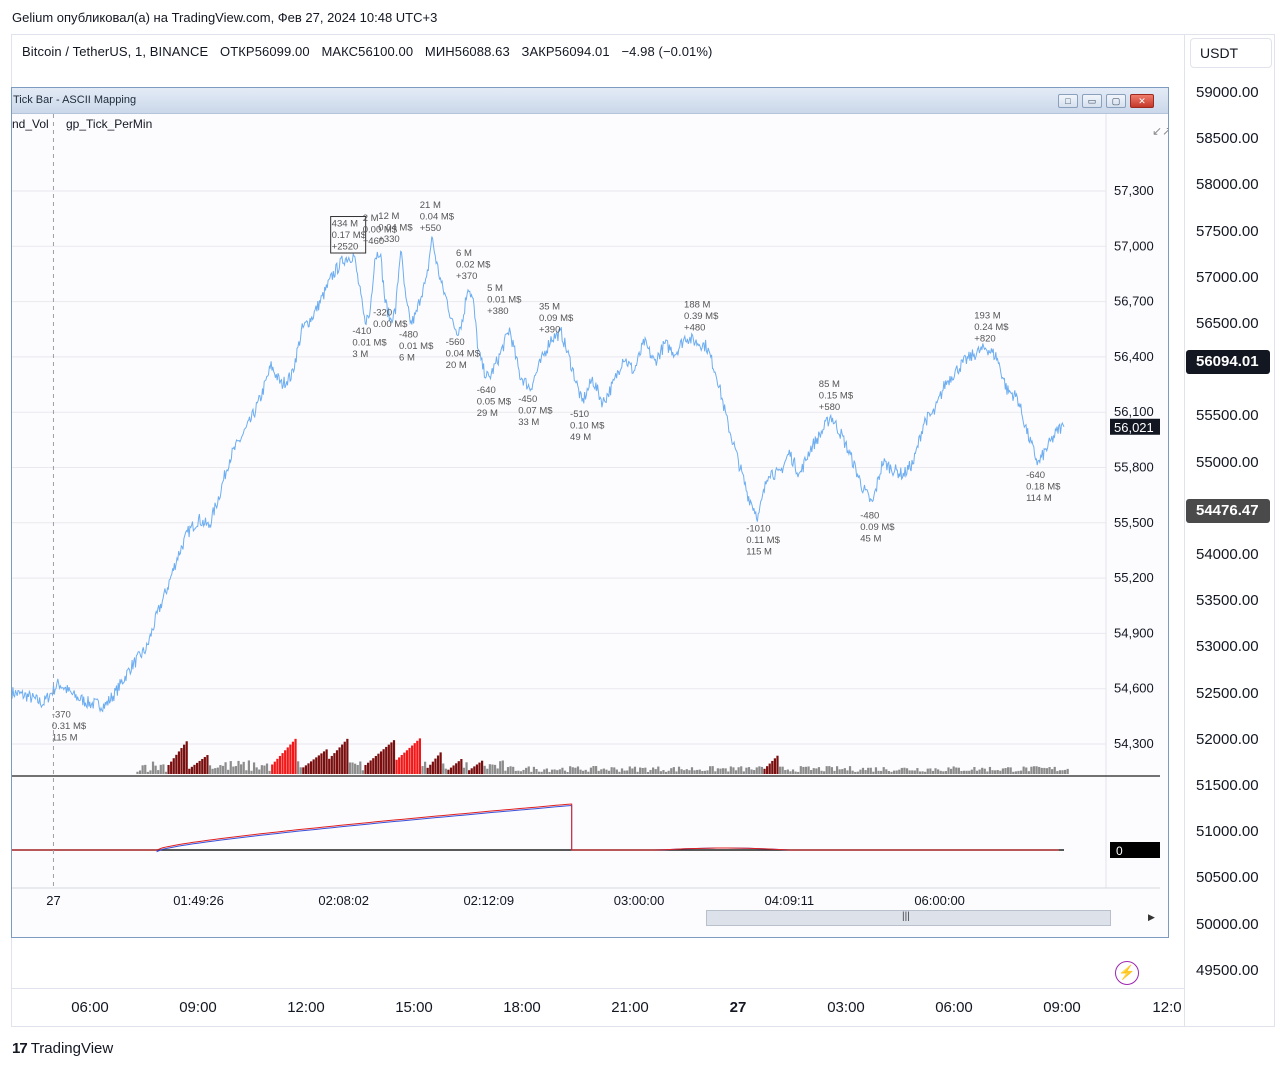 This screenshot has width=1287, height=1069. I want to click on swing-annotation: +2520, so click(345, 247).